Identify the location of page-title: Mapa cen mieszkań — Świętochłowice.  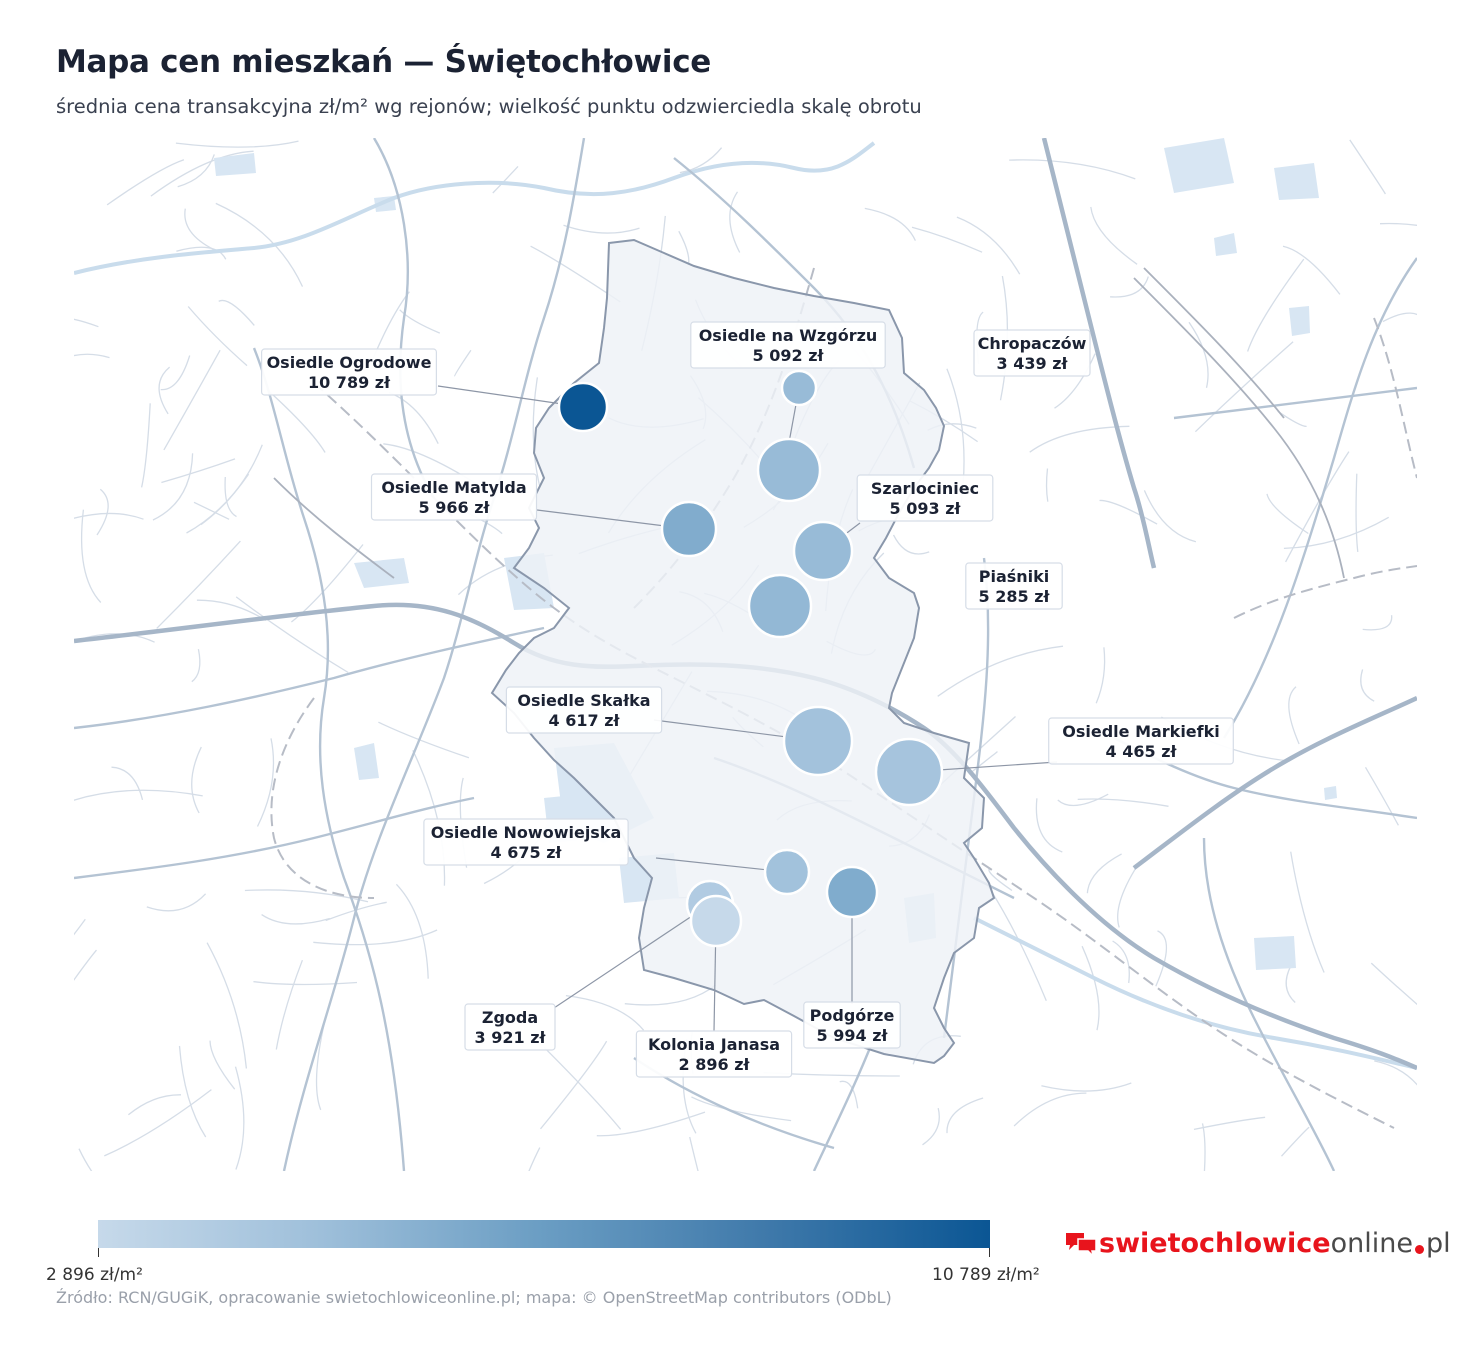
(384, 62).